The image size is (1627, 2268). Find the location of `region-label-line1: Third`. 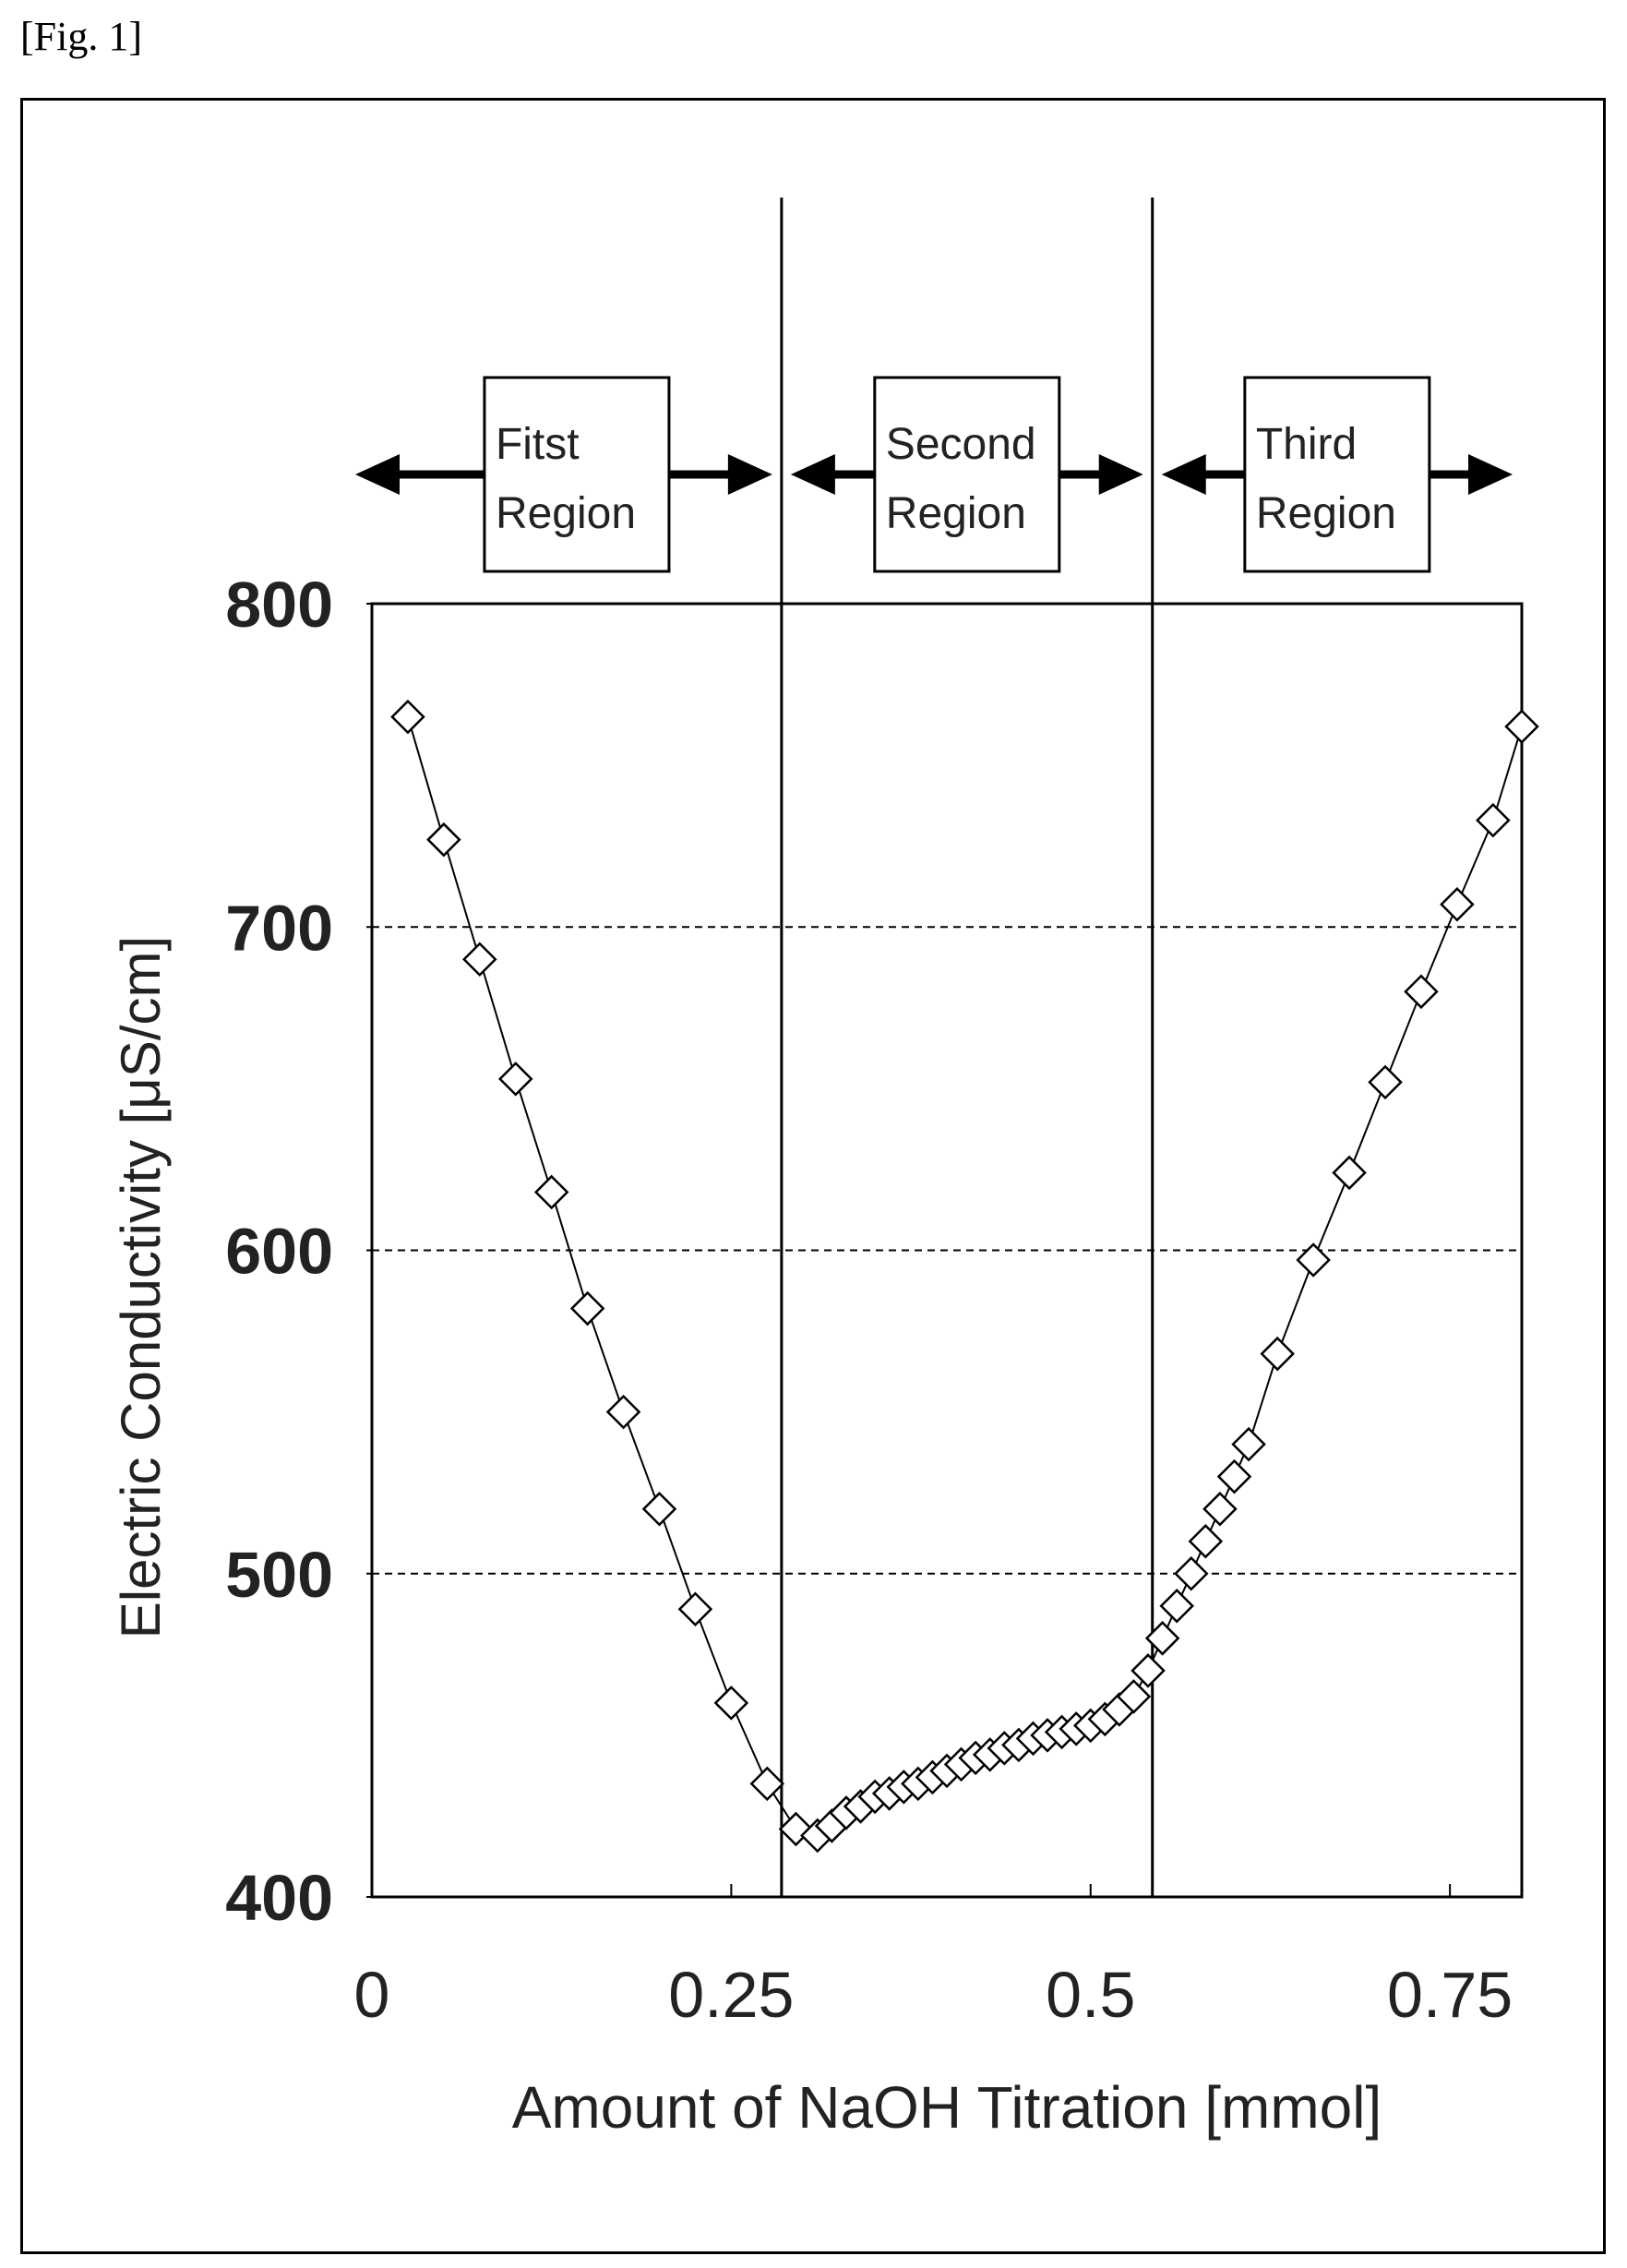

region-label-line1: Third is located at coordinates (1306, 444).